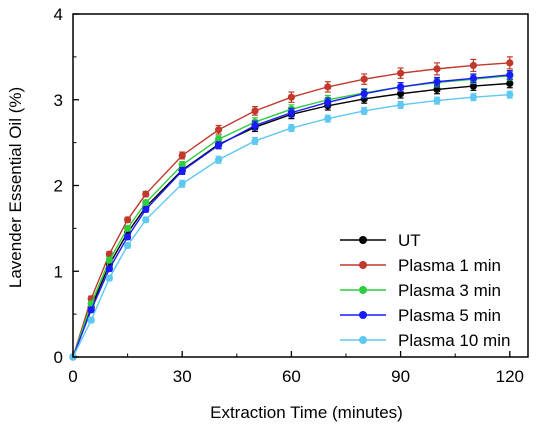 The width and height of the screenshot is (550, 432). What do you see at coordinates (72, 376) in the screenshot?
I see `x-tick-label: 0` at bounding box center [72, 376].